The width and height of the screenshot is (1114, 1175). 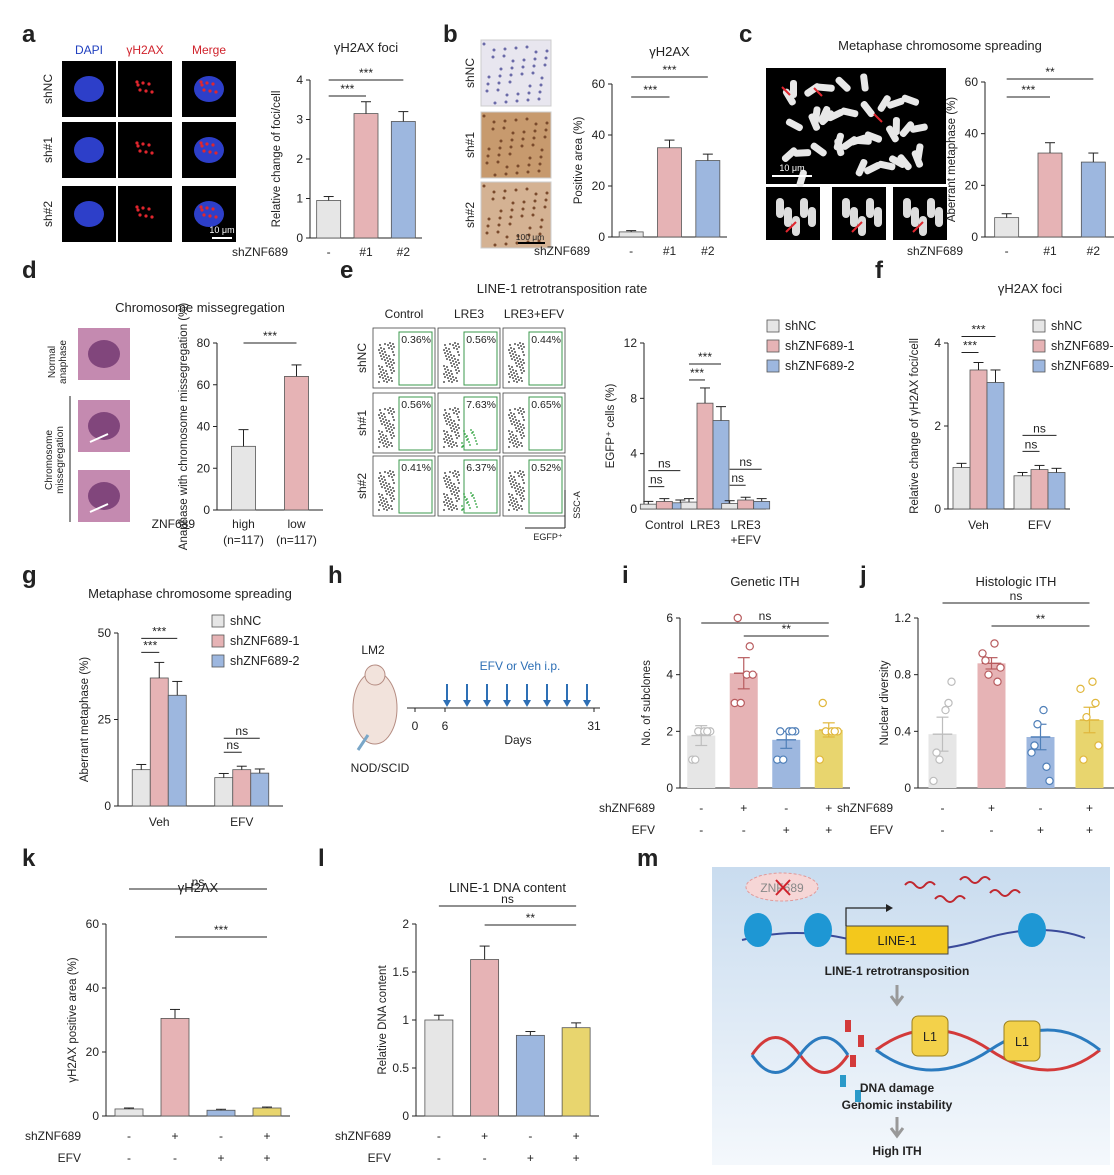 What do you see at coordinates (93, 924) in the screenshot?
I see `y-tick-label: 60` at bounding box center [93, 924].